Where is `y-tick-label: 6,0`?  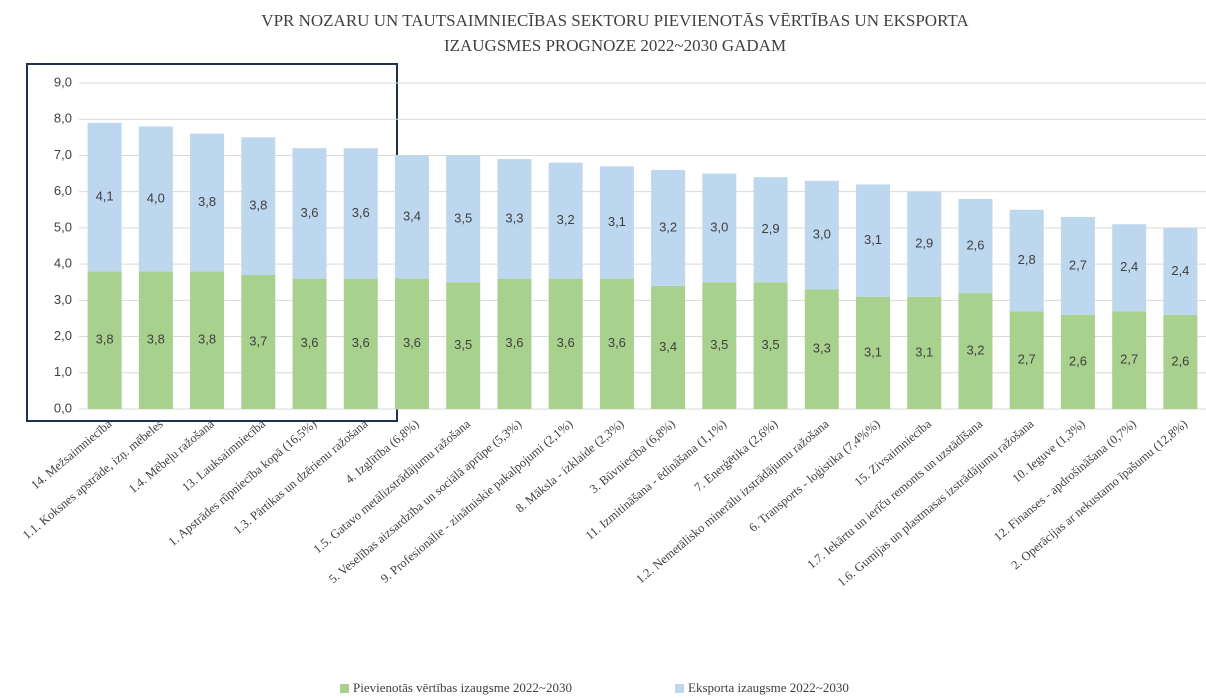
y-tick-label: 6,0 is located at coordinates (63, 190).